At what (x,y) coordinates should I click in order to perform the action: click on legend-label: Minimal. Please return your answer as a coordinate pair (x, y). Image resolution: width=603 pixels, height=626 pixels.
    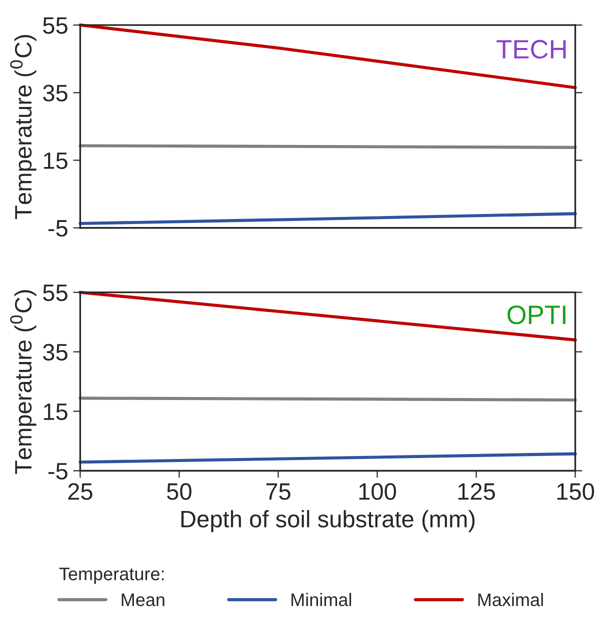
    Looking at the image, I should click on (322, 599).